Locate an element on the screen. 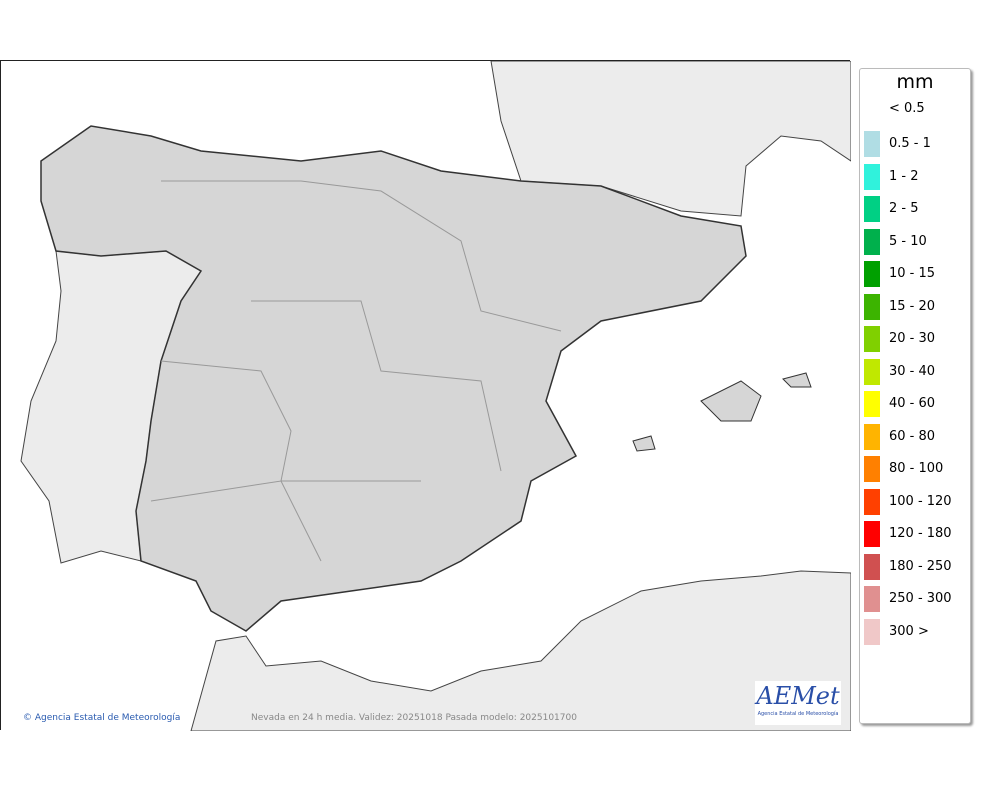 The image size is (1000, 790). legend-item: 250 - 300 is located at coordinates (915, 602).